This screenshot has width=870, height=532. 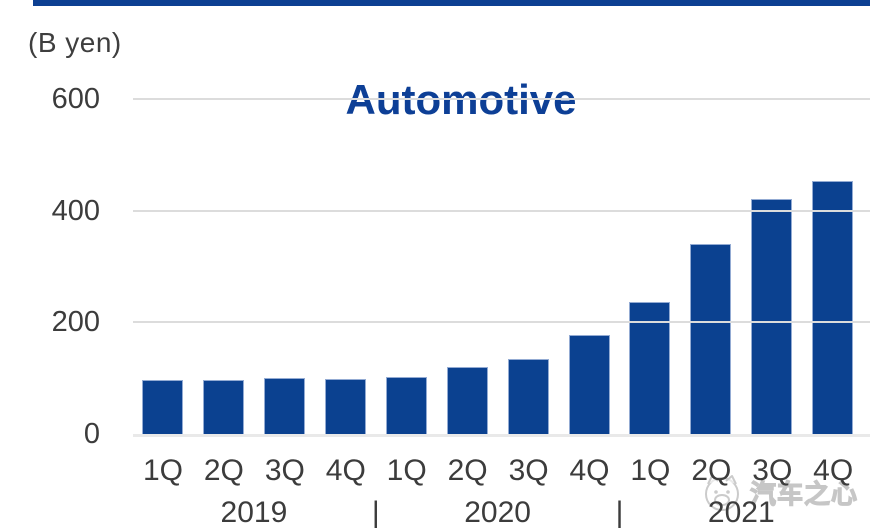 What do you see at coordinates (650, 368) in the screenshot?
I see `bar-1q-2021` at bounding box center [650, 368].